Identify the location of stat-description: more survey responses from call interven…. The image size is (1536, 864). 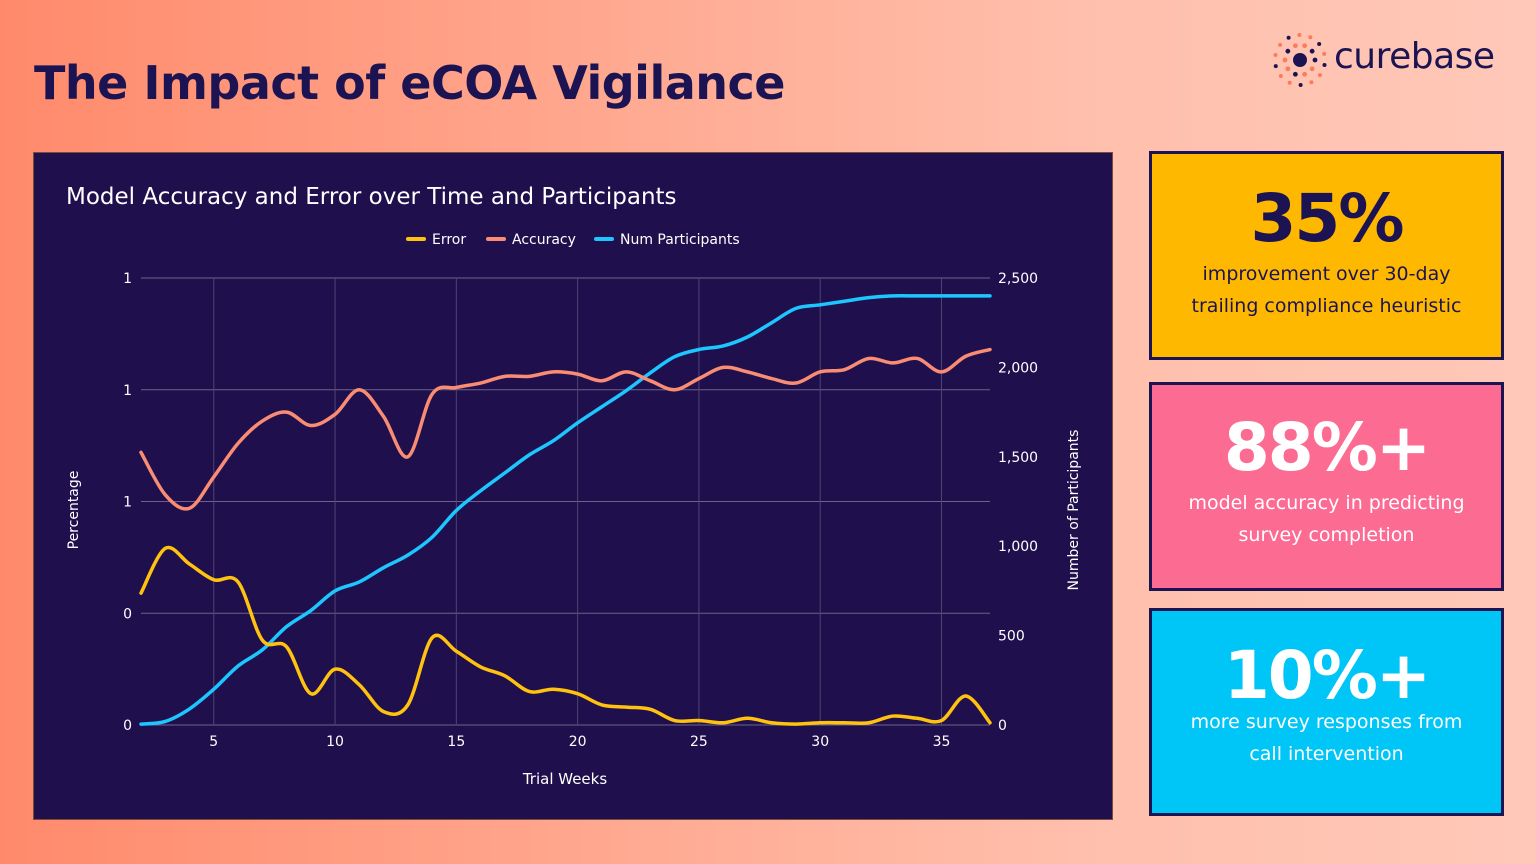
(1326, 738).